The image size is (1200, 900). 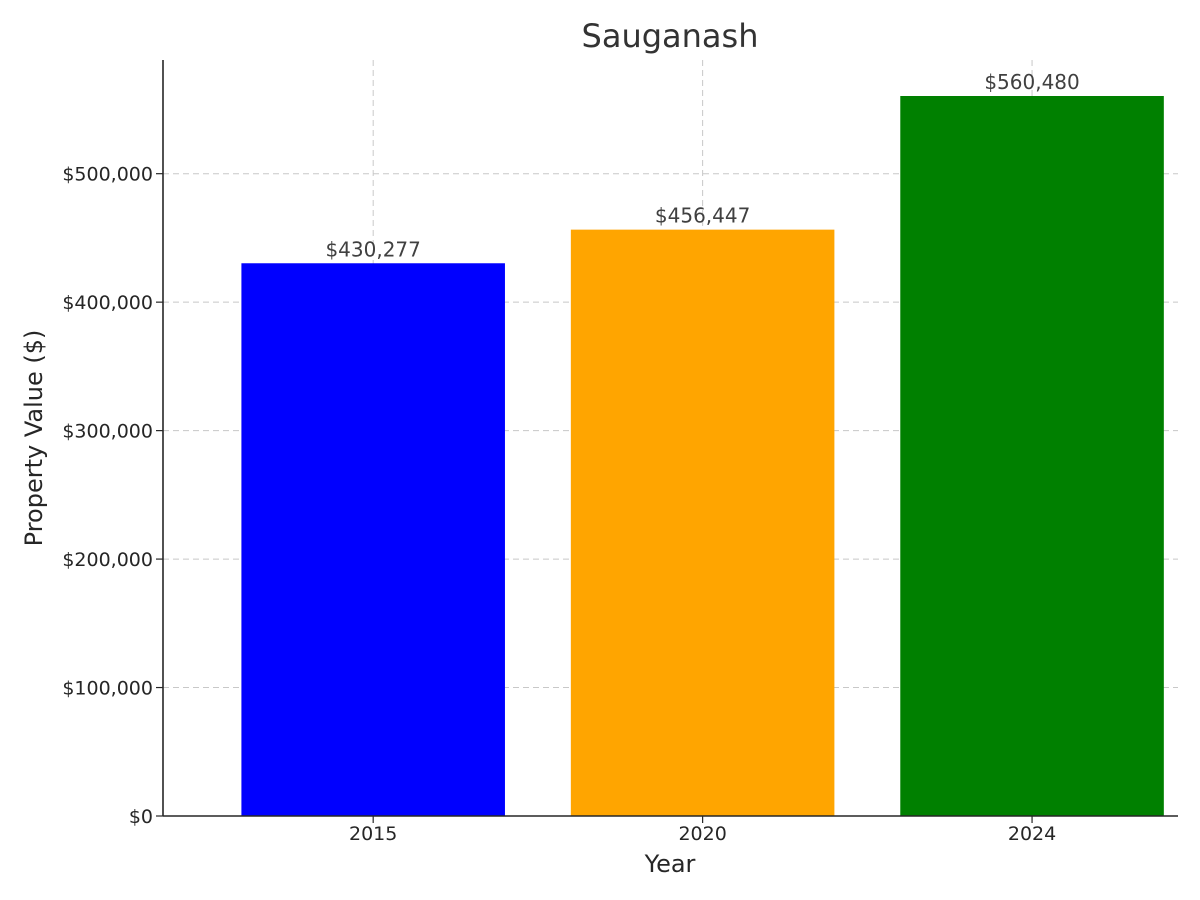 What do you see at coordinates (373, 834) in the screenshot?
I see `x-tick-label: 2015` at bounding box center [373, 834].